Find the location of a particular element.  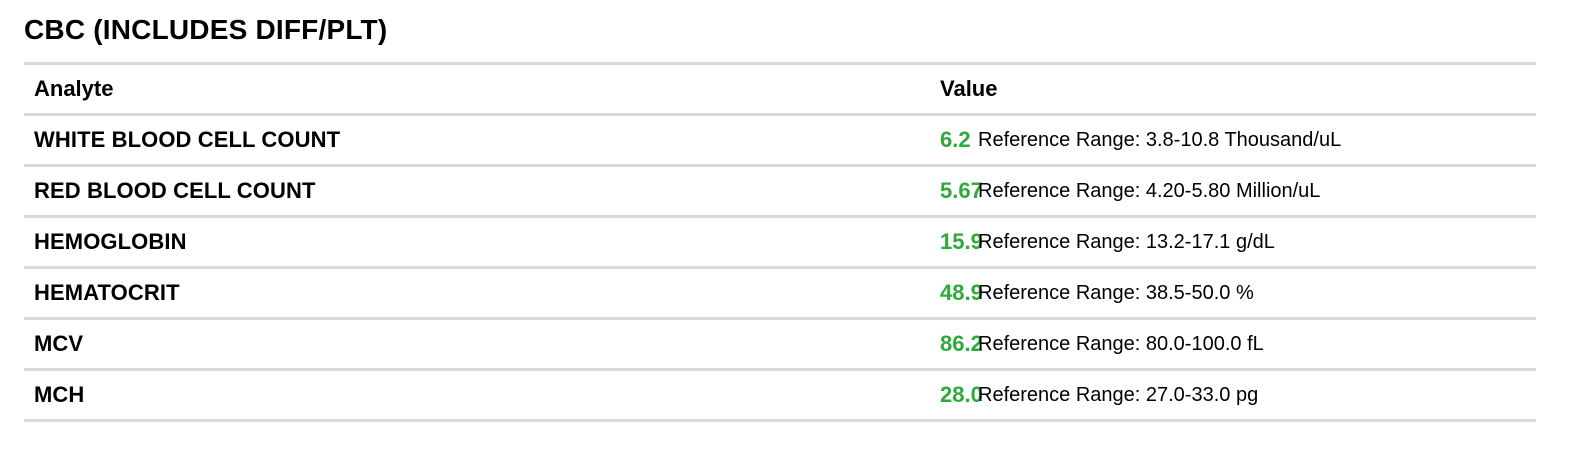

analyte-name: HEMATOCRIT is located at coordinates (482, 293).